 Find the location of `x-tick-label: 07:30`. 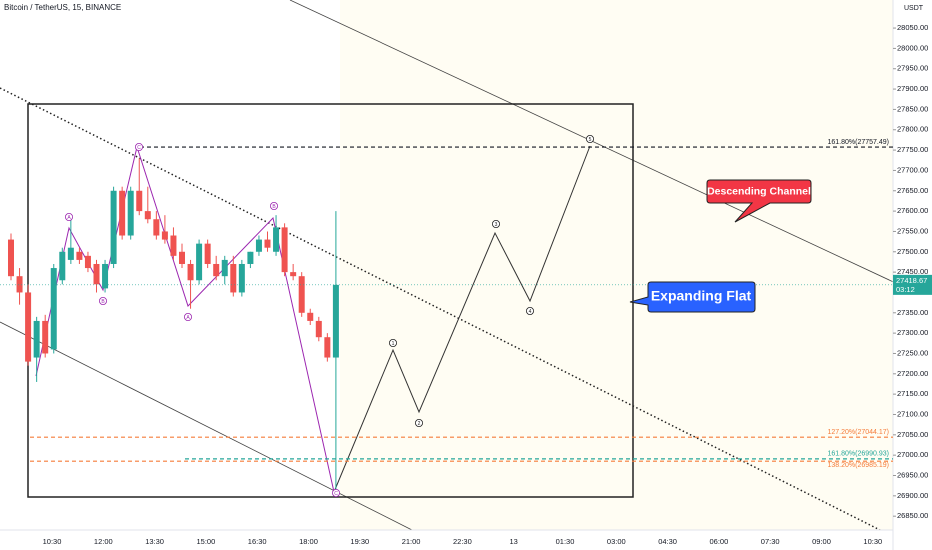

x-tick-label: 07:30 is located at coordinates (770, 541).